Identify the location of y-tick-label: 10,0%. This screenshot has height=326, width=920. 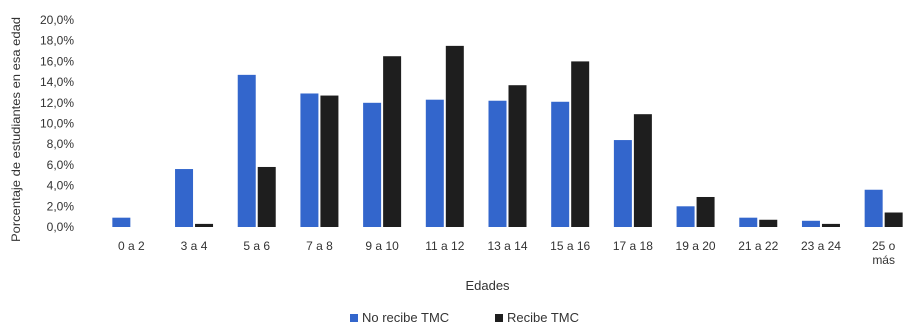
(57, 124).